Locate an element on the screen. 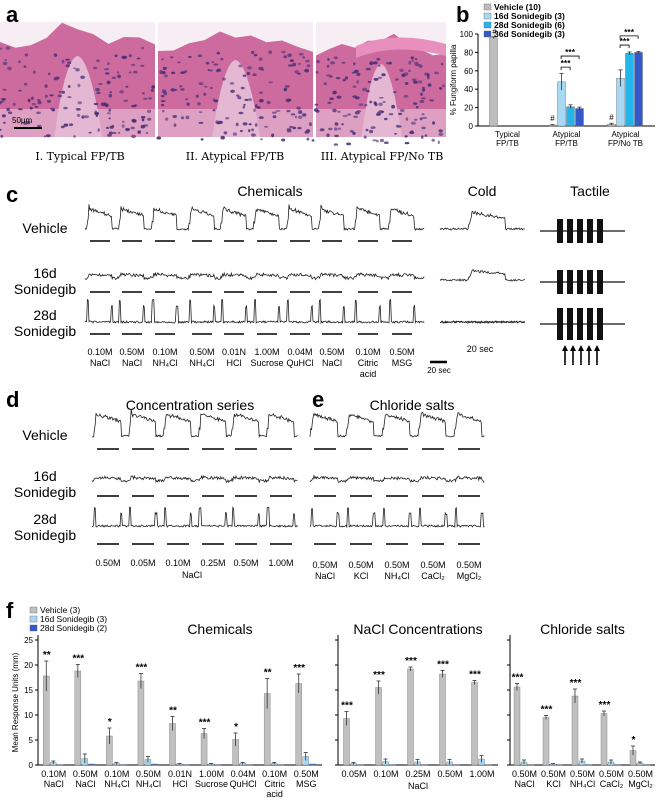 The height and width of the screenshot is (807, 660). y-tick-label: 100 is located at coordinates (467, 34).